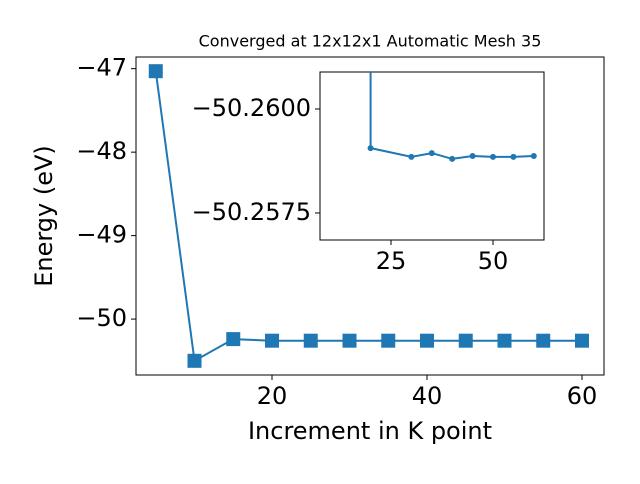 The image size is (640, 484). Describe the element at coordinates (101, 151) in the screenshot. I see `y-tick-label: −48` at that location.